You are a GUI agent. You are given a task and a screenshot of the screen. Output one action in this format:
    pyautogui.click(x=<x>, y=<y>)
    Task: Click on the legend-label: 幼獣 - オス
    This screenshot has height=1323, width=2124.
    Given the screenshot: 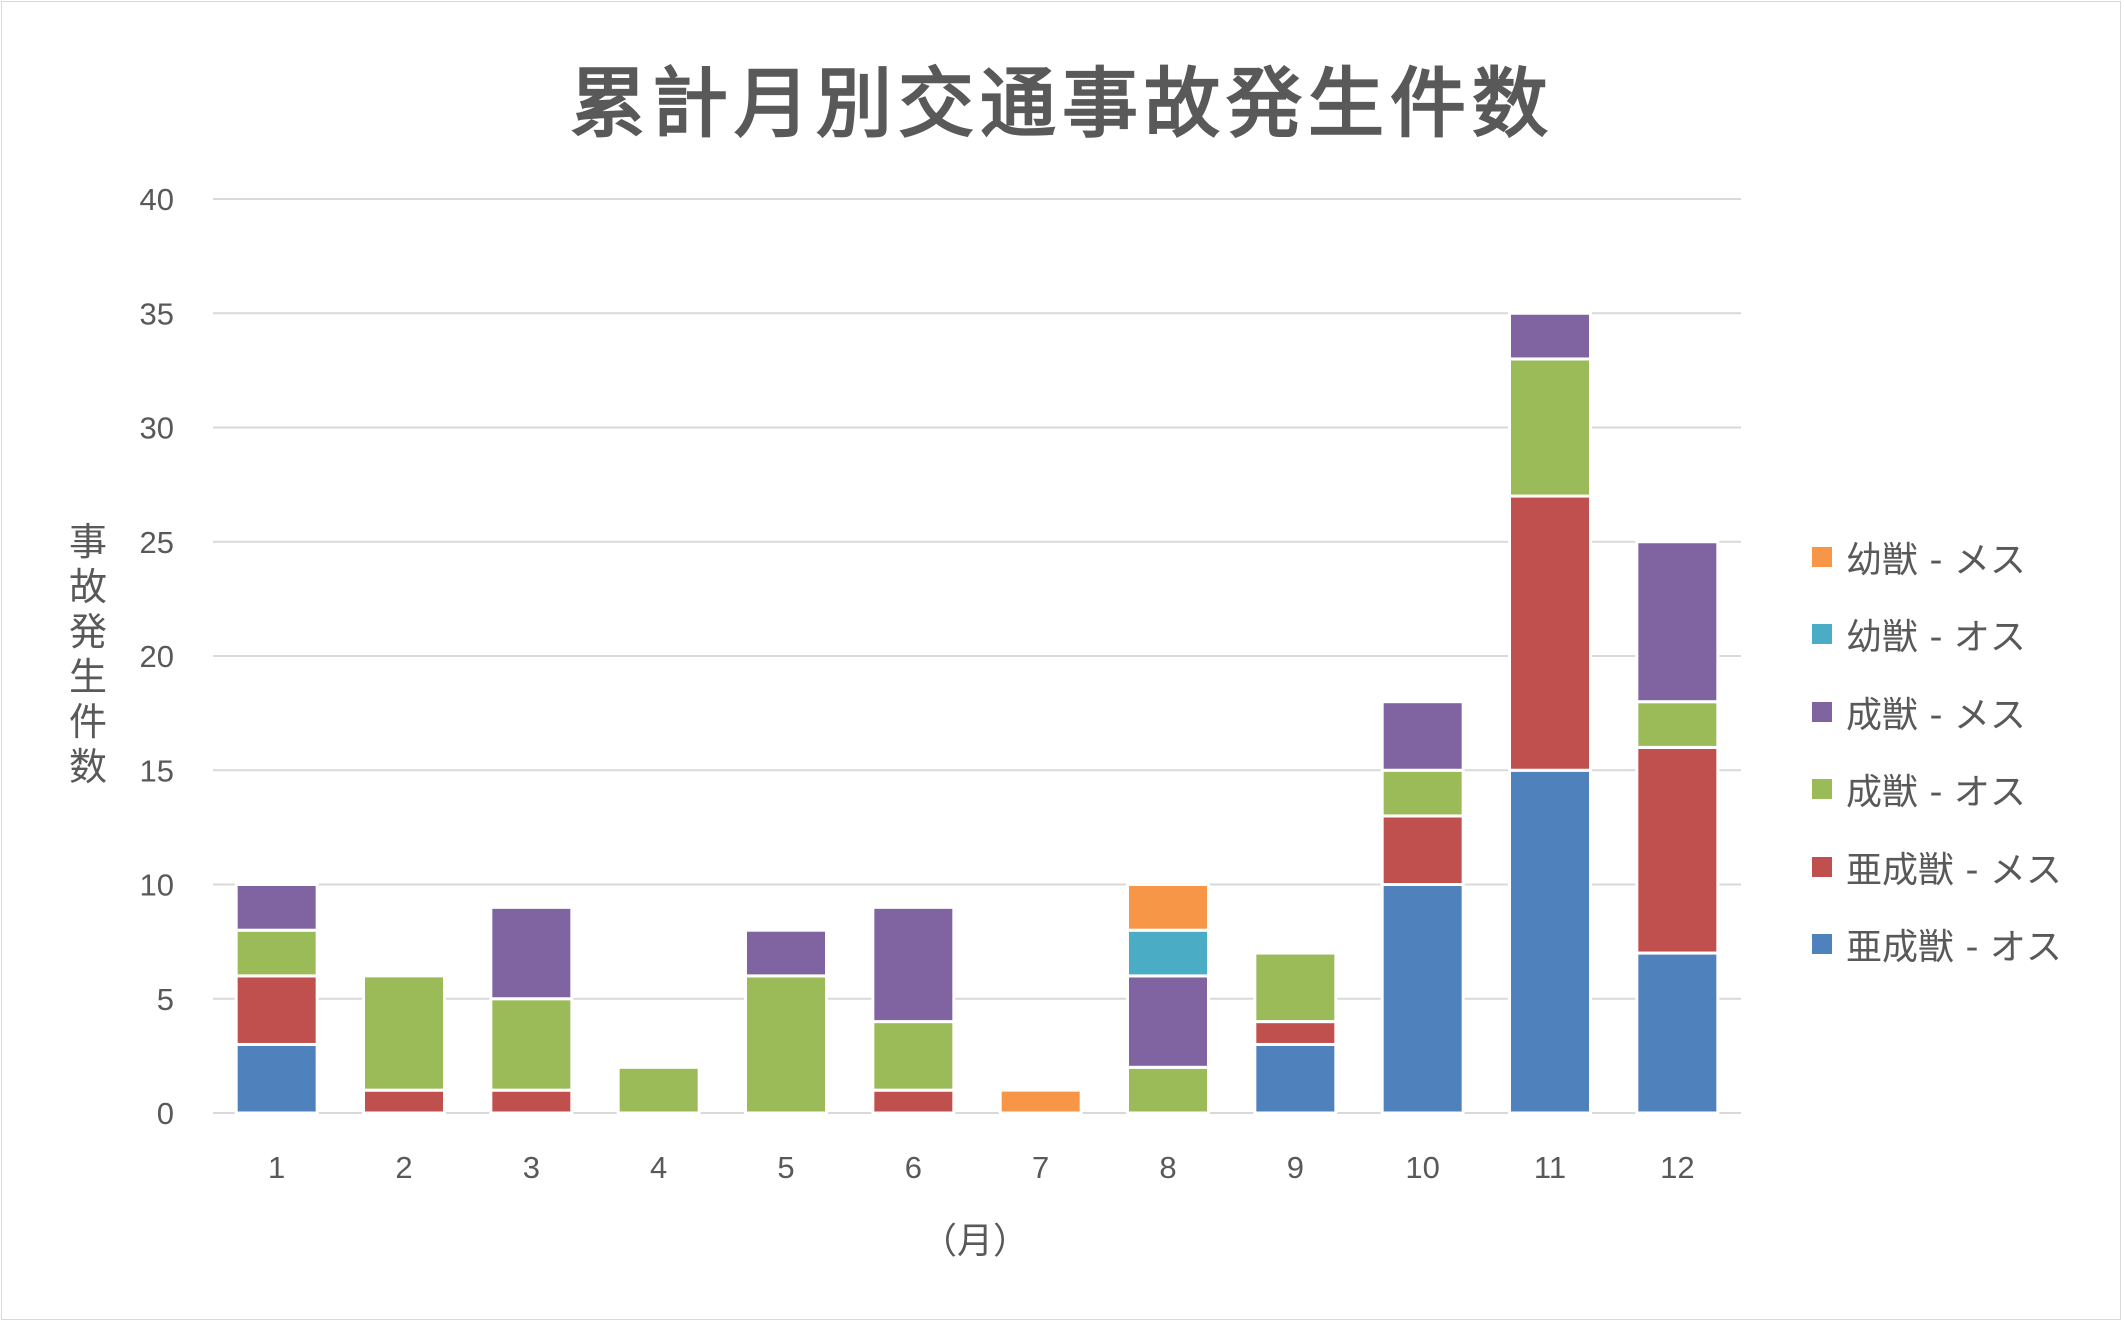 What is the action you would take?
    pyautogui.click(x=1936, y=638)
    